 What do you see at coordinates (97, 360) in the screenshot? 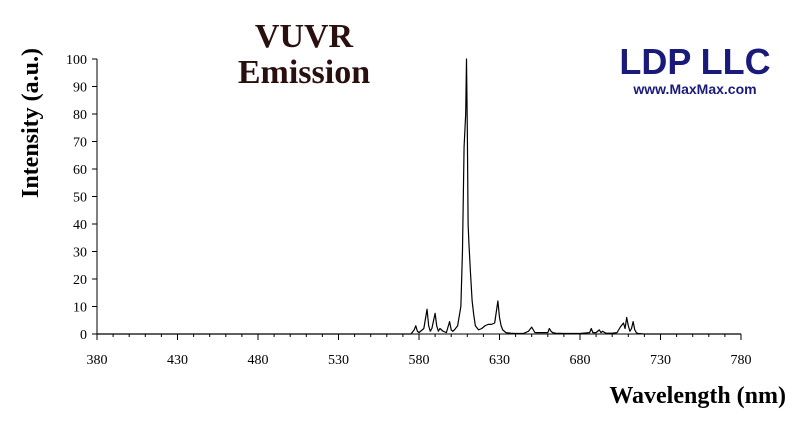
I see `x-tick-label: 380` at bounding box center [97, 360].